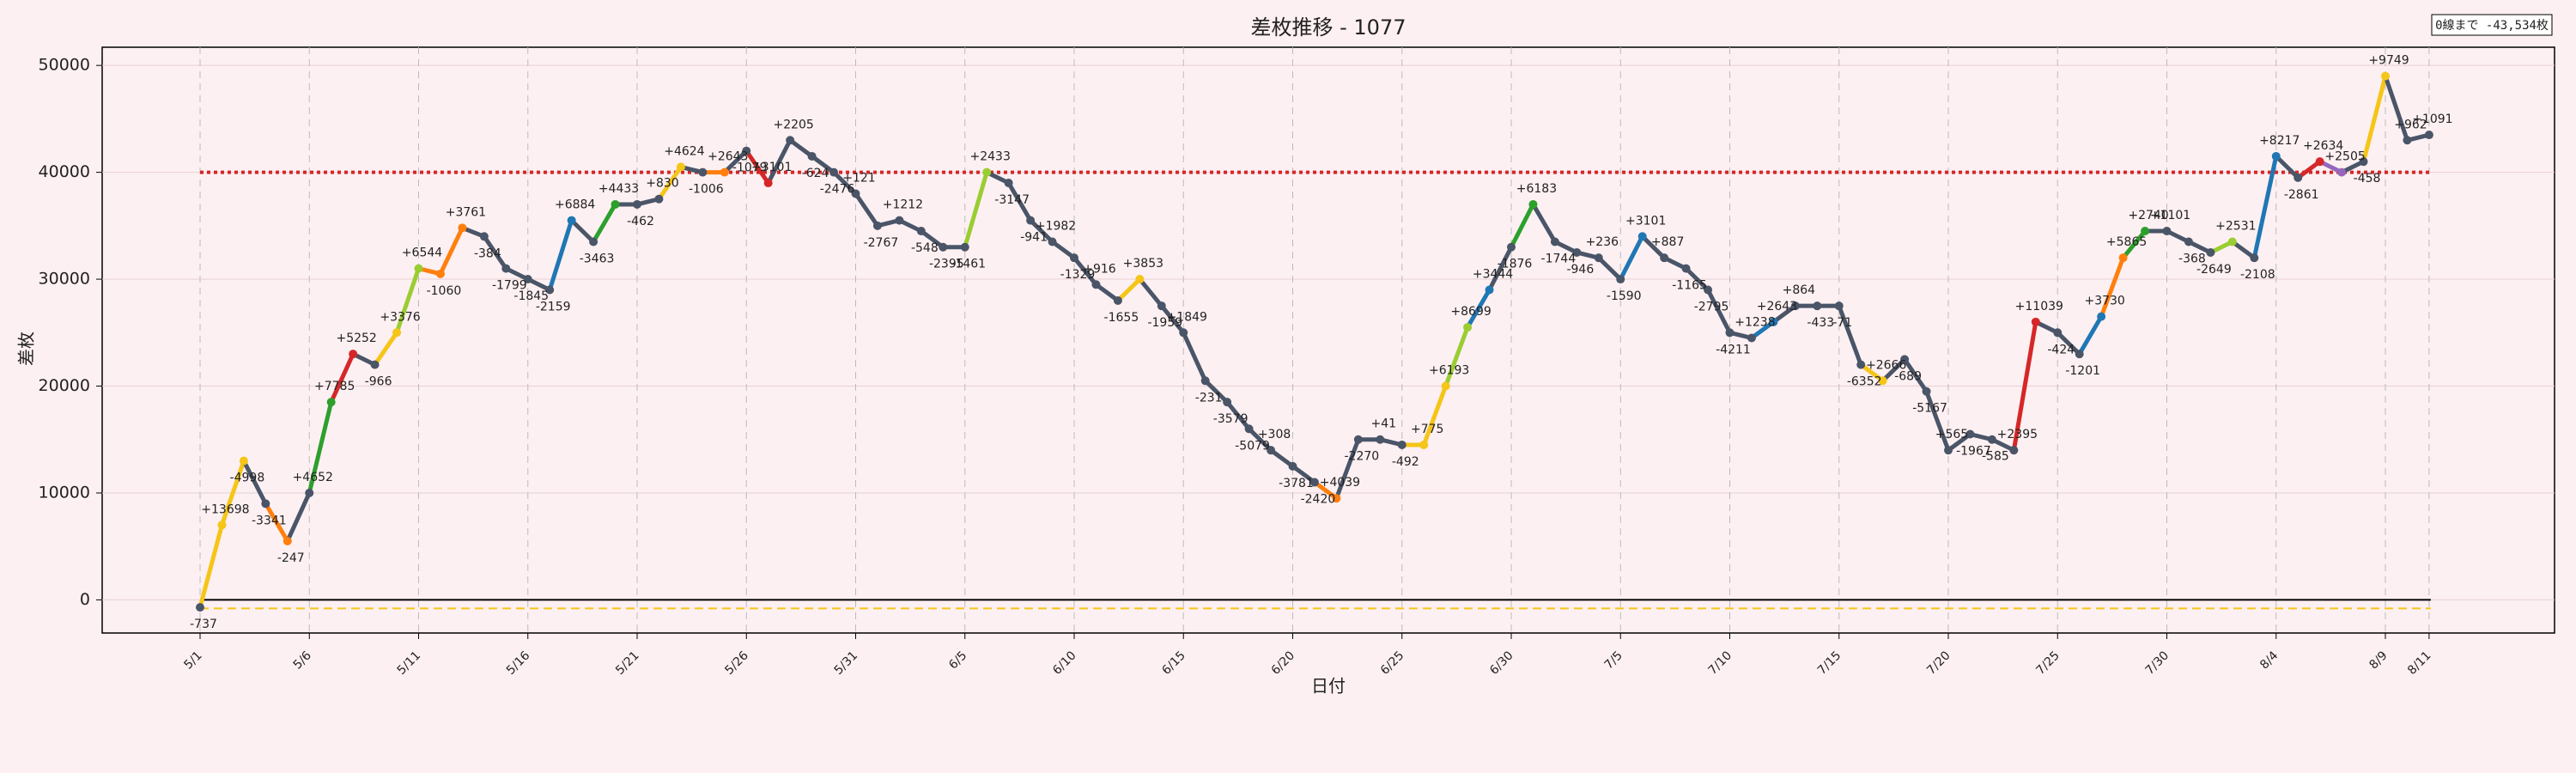 The width and height of the screenshot is (2576, 773). What do you see at coordinates (400, 317) in the screenshot?
I see `annotation: +3376` at bounding box center [400, 317].